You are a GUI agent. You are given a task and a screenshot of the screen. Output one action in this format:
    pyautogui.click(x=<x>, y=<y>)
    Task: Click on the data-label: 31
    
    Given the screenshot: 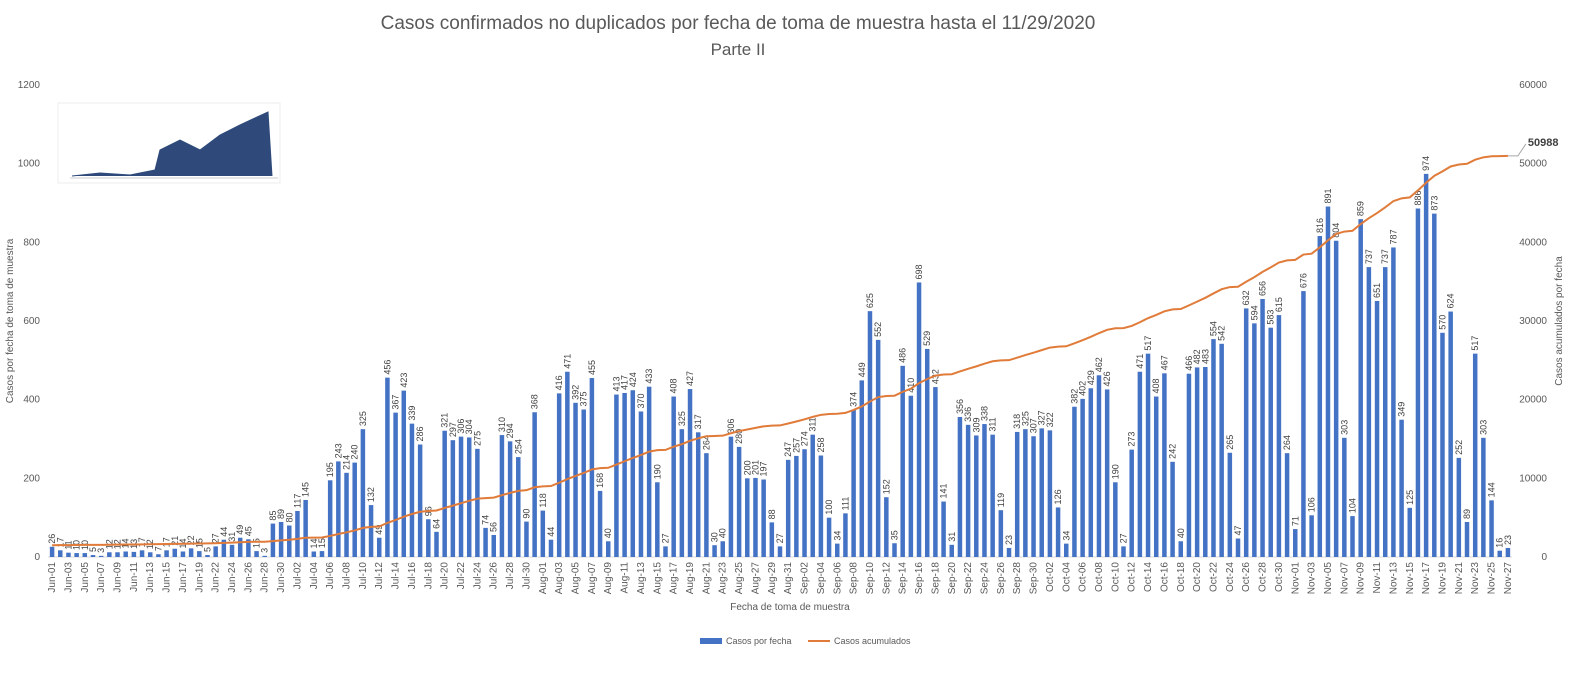 What is the action you would take?
    pyautogui.click(x=952, y=537)
    